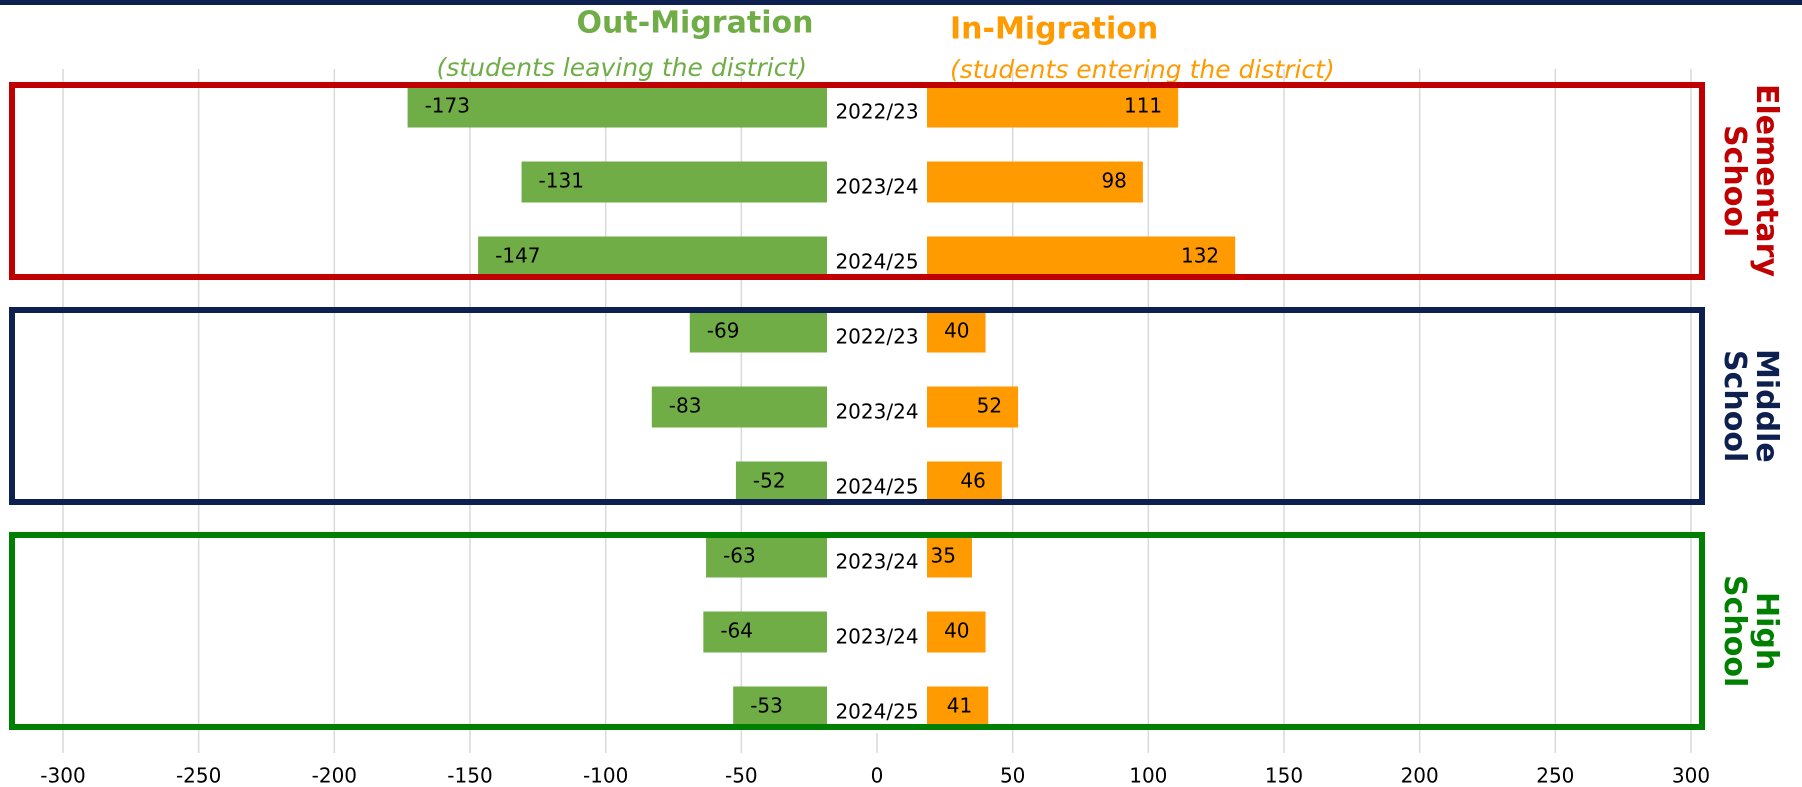 This screenshot has width=1802, height=787. What do you see at coordinates (447, 106) in the screenshot?
I see `value-label: -173` at bounding box center [447, 106].